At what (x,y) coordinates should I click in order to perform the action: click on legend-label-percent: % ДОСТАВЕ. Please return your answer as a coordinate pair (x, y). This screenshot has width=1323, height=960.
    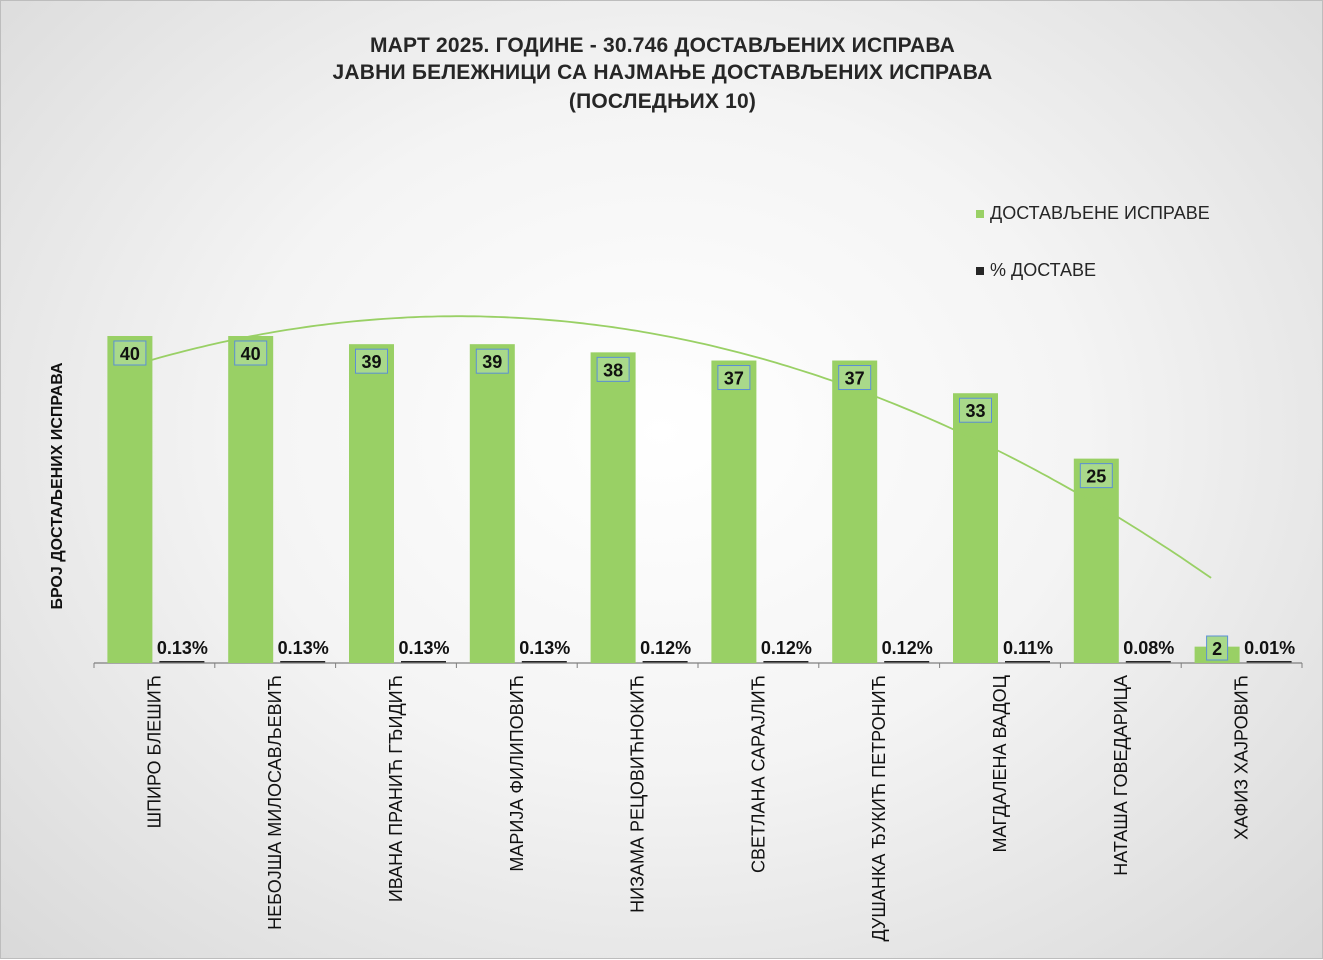
    Looking at the image, I should click on (1043, 270).